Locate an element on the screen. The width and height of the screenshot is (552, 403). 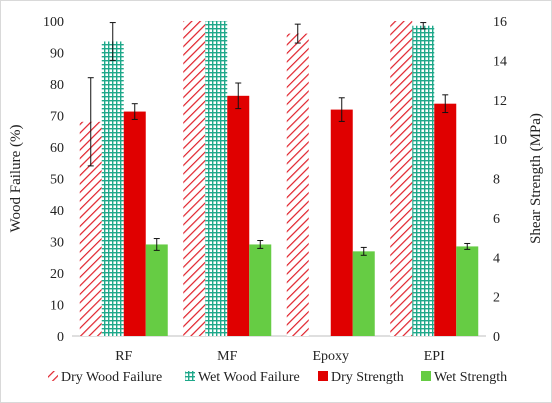
y-right-tick-label: 6 is located at coordinates (496, 219).